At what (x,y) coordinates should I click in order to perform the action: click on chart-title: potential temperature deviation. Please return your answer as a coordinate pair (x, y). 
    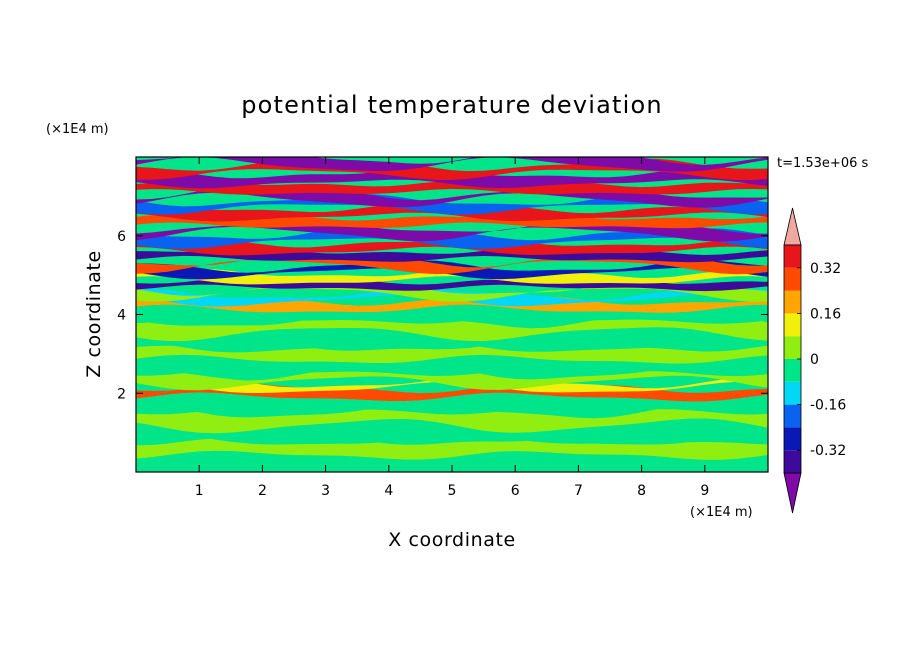
    Looking at the image, I should click on (452, 105).